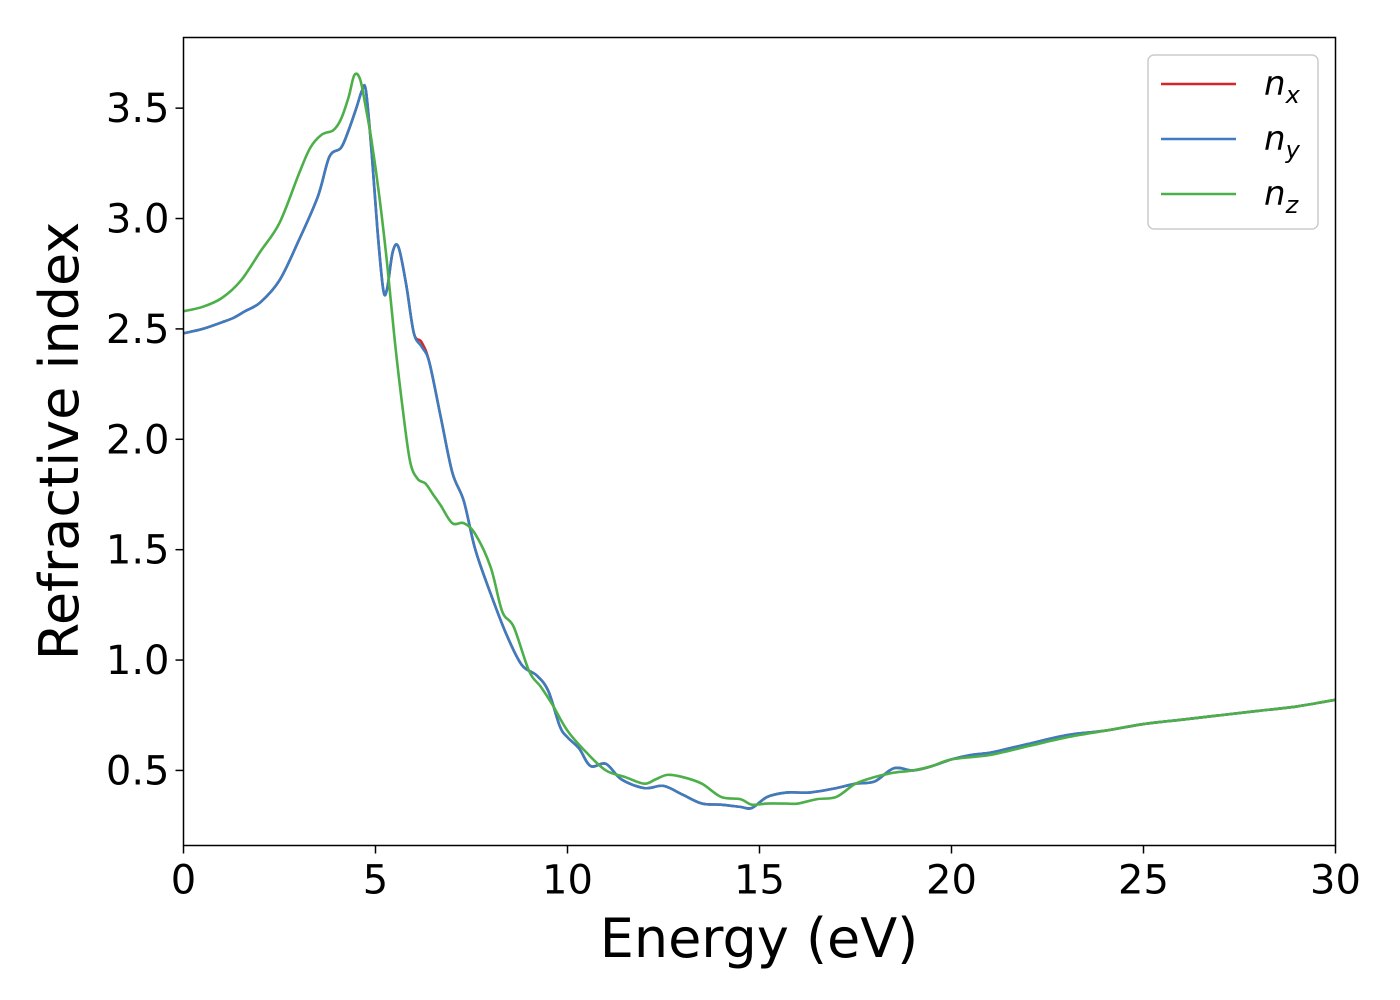 This screenshot has height=1000, width=1400. Describe the element at coordinates (138, 440) in the screenshot. I see `y-tick-label: 2.0` at that location.